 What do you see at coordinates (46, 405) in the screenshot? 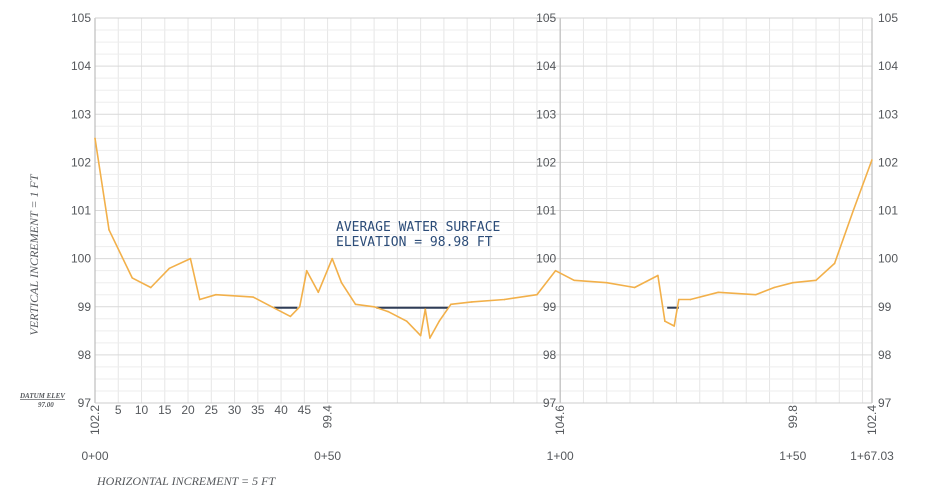
I see `datum-value: 97.00` at bounding box center [46, 405].